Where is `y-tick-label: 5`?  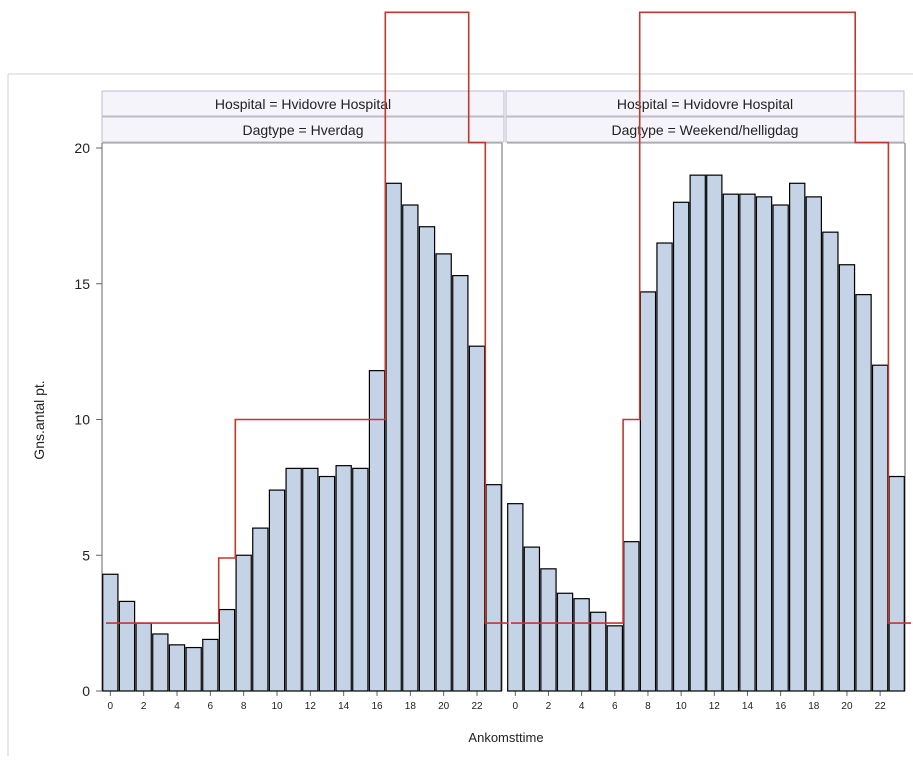 y-tick-label: 5 is located at coordinates (86, 555).